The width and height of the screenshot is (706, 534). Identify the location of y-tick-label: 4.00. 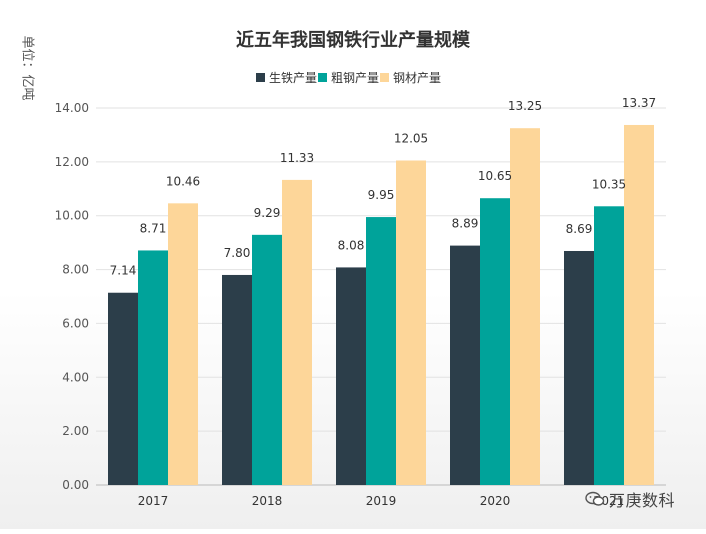
(75, 377).